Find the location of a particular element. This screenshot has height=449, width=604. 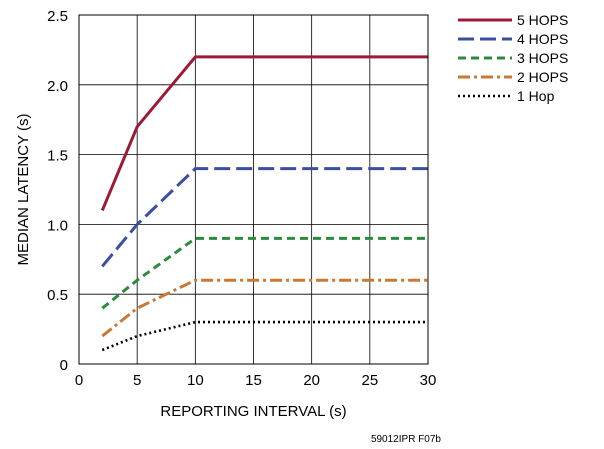

x-tick-label: 30 is located at coordinates (428, 380).